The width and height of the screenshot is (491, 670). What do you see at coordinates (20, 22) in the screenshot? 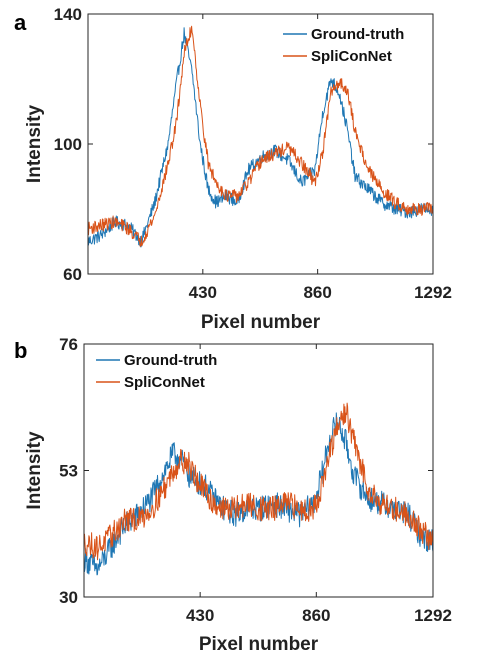
I see `panel-label-a: a` at bounding box center [20, 22].